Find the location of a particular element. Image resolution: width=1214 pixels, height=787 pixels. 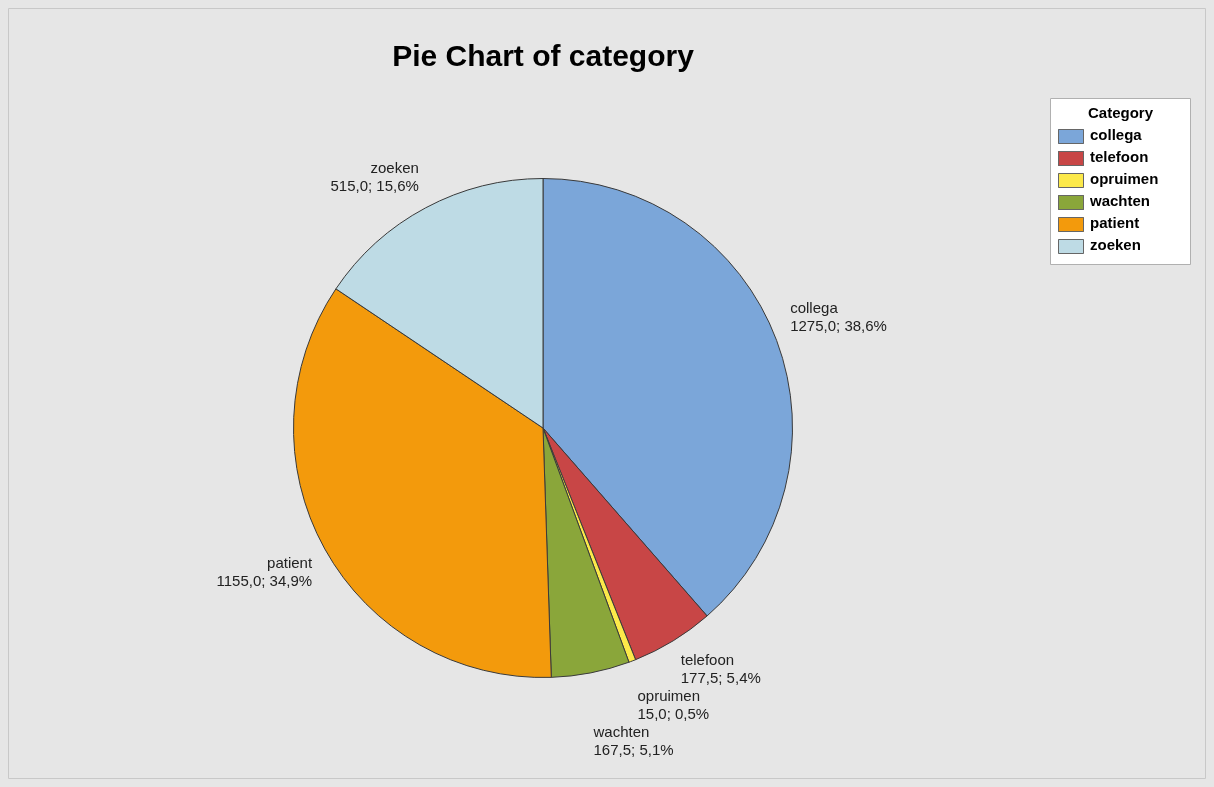

data-label: 1155,0; 34,9% is located at coordinates (264, 580).